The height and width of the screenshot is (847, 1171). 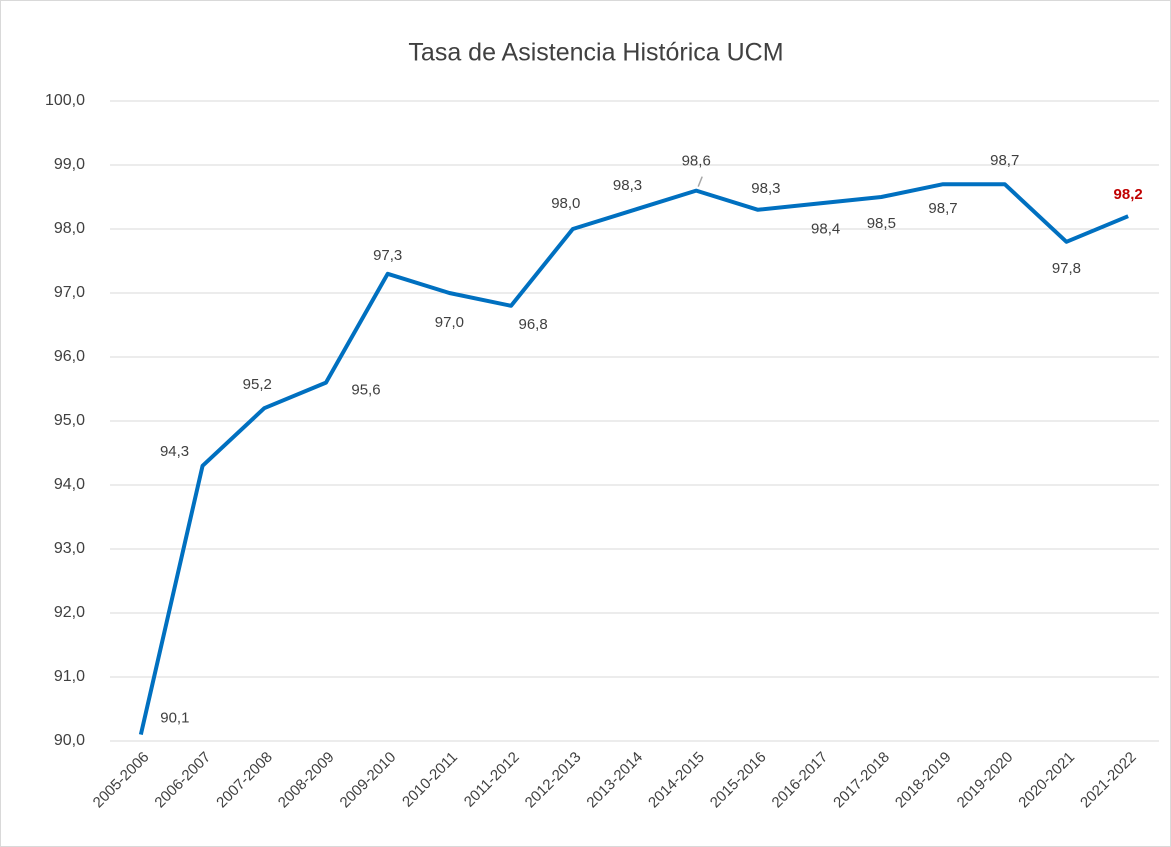 What do you see at coordinates (696, 161) in the screenshot?
I see `data-label: 98,6` at bounding box center [696, 161].